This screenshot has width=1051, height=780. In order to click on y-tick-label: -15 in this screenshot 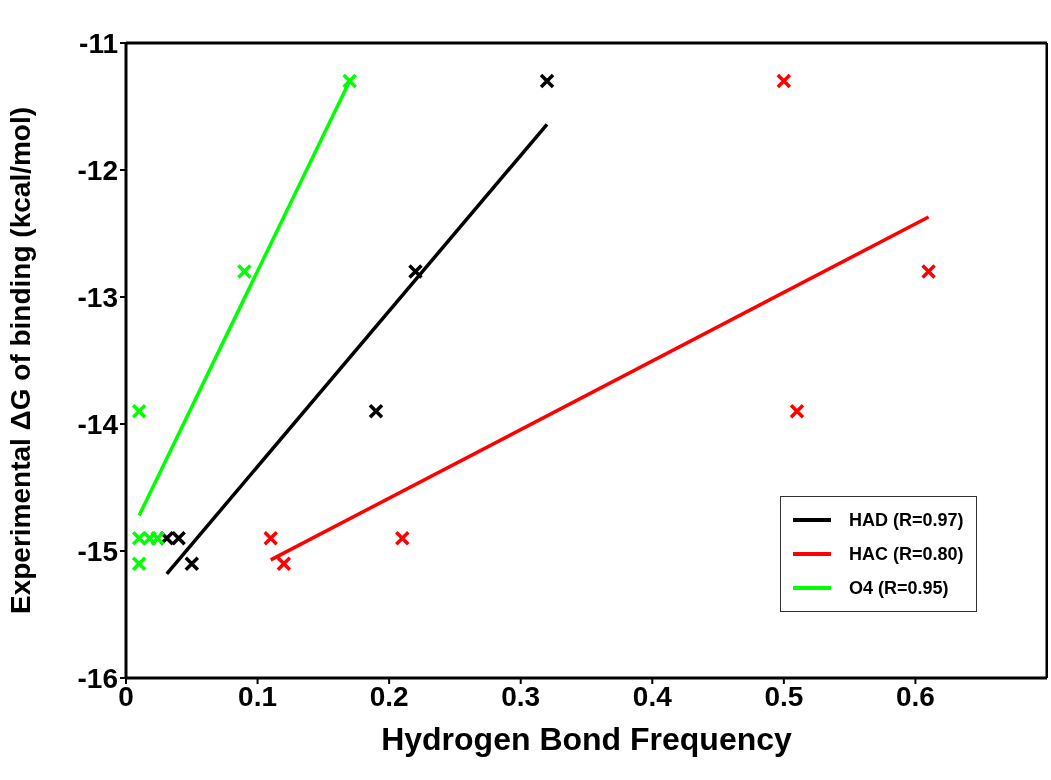, I will do `click(97, 551)`.